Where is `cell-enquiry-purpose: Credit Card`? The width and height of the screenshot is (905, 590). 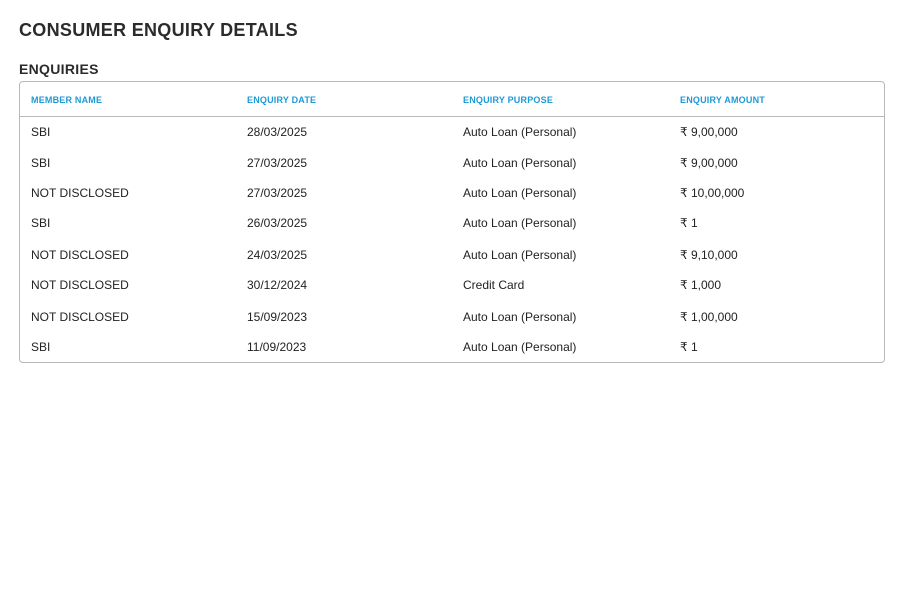
cell-enquiry-purpose: Credit Card is located at coordinates (494, 285).